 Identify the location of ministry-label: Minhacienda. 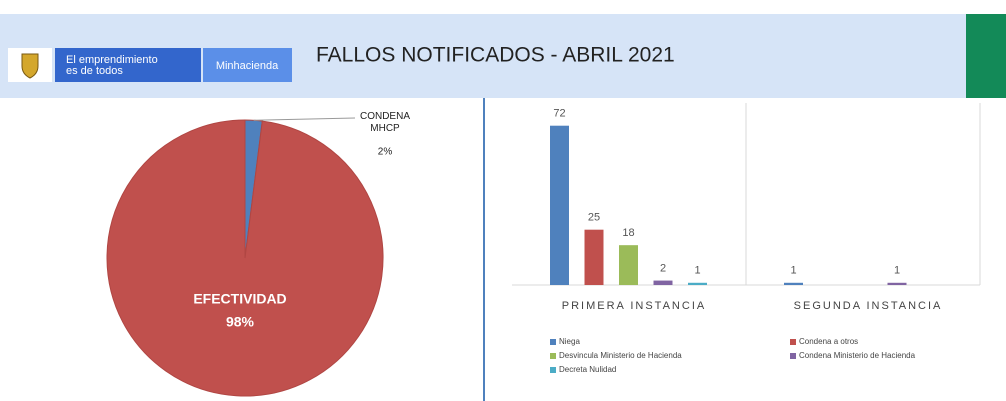
(247, 66).